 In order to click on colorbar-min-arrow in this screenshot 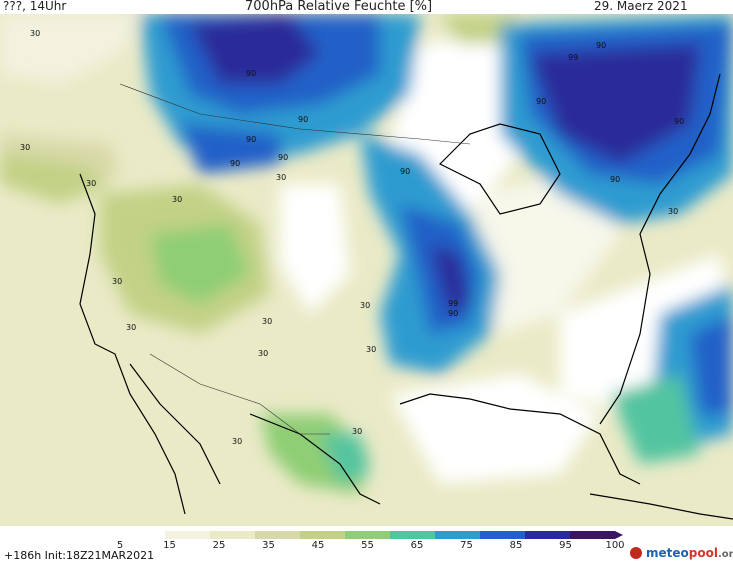, I will do `click(116, 535)`.